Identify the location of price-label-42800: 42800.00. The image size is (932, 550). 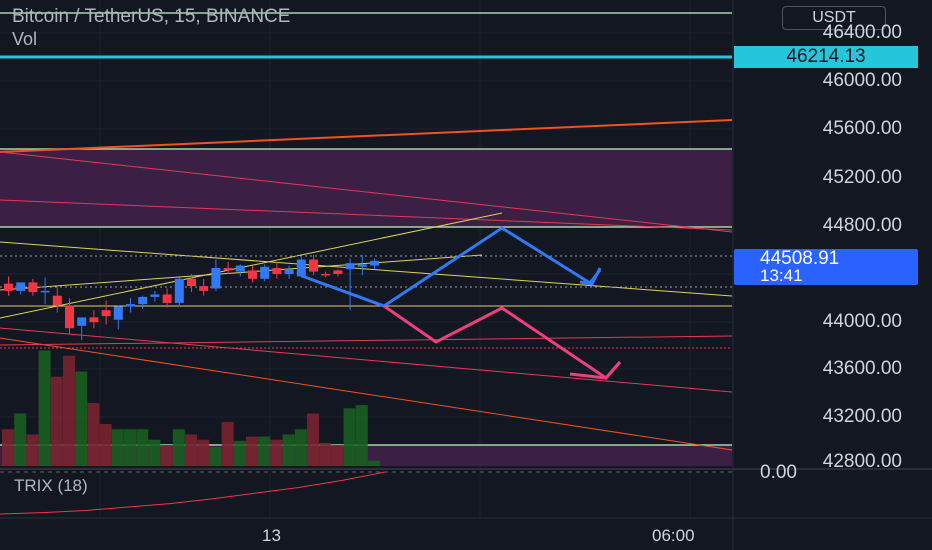
(862, 461).